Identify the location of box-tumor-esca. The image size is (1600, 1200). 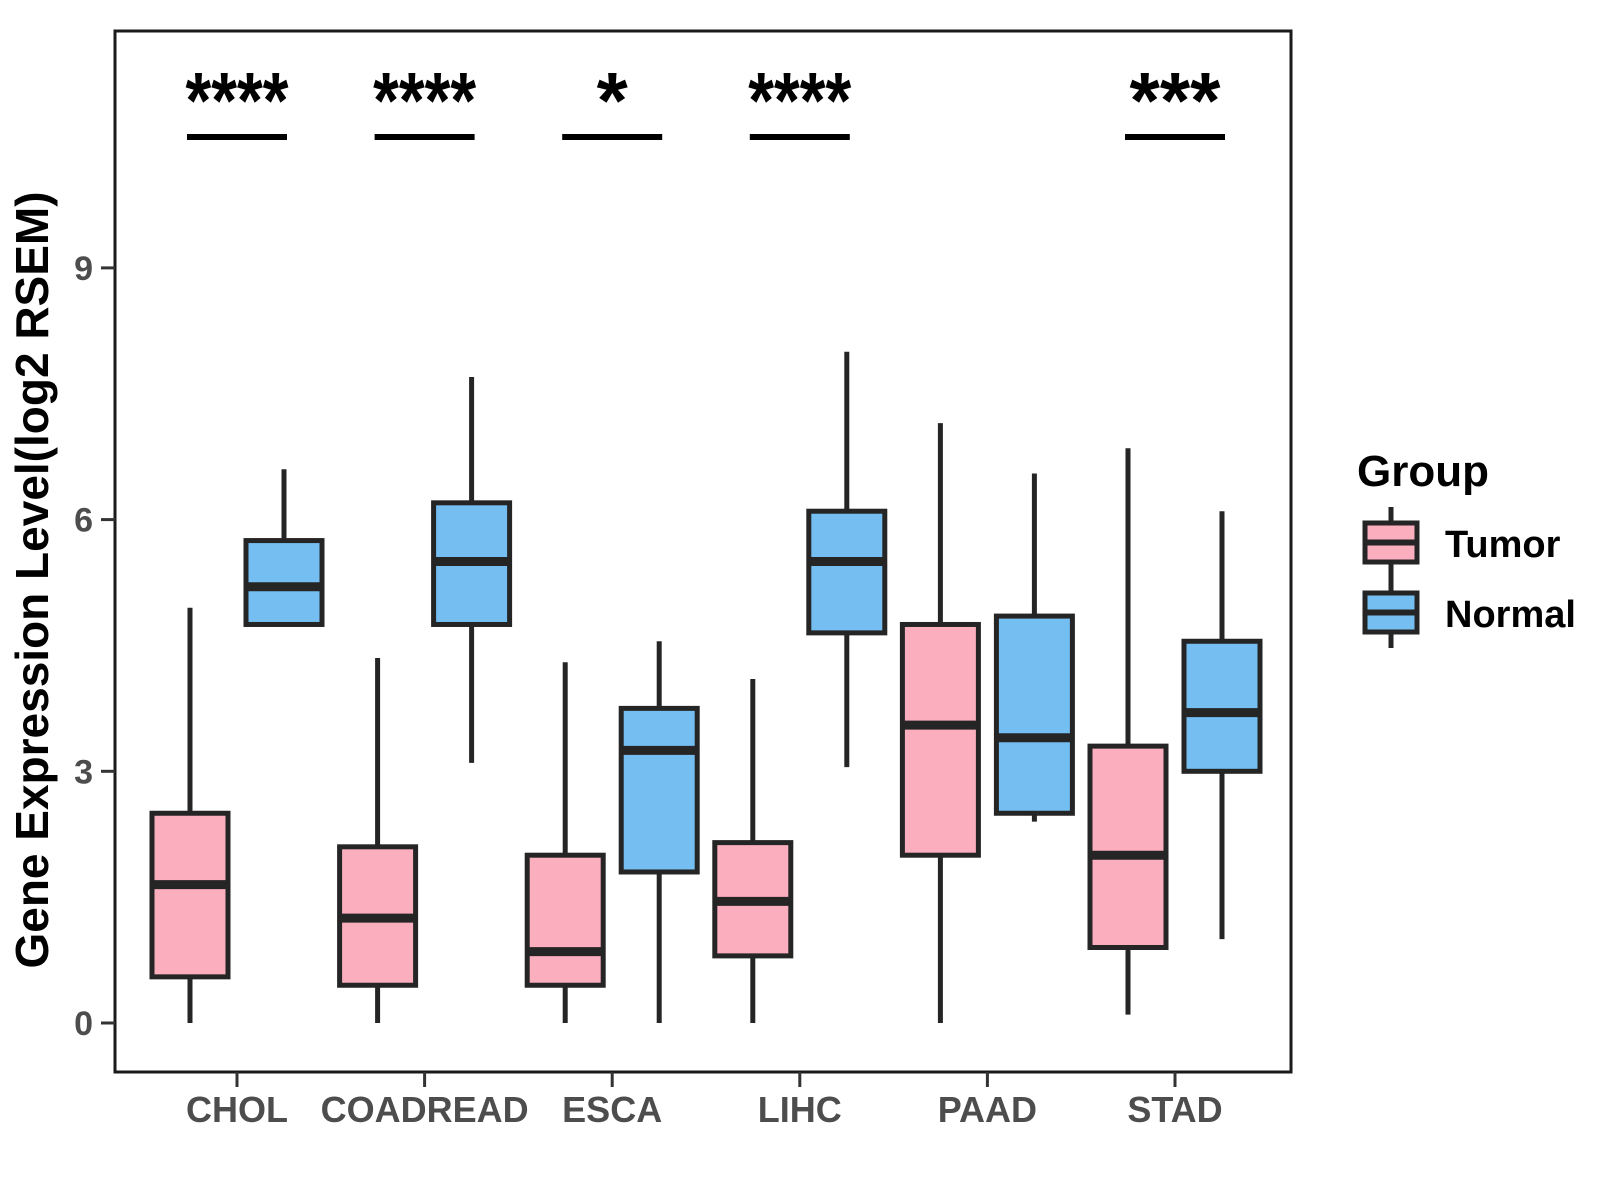
(565, 842).